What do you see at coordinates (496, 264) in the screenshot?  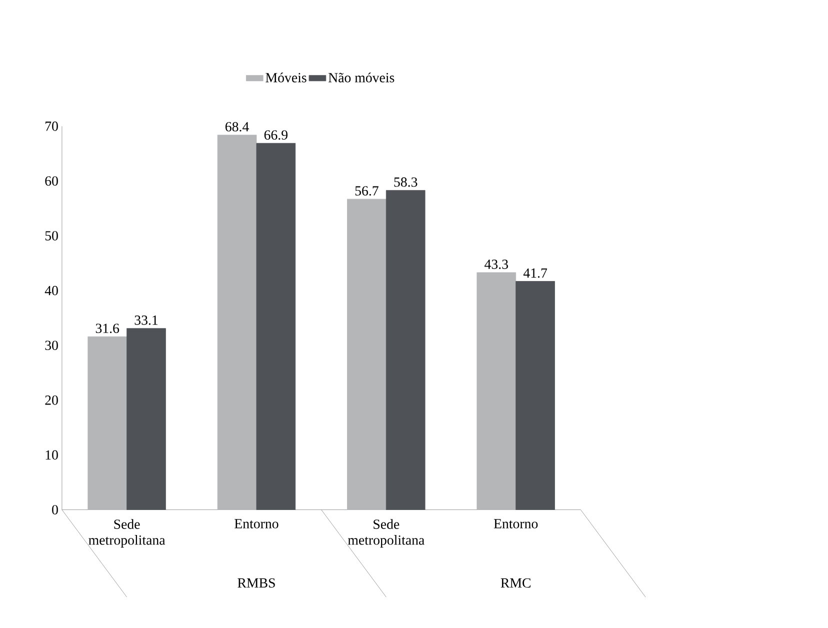 I see `data-label: 43.3` at bounding box center [496, 264].